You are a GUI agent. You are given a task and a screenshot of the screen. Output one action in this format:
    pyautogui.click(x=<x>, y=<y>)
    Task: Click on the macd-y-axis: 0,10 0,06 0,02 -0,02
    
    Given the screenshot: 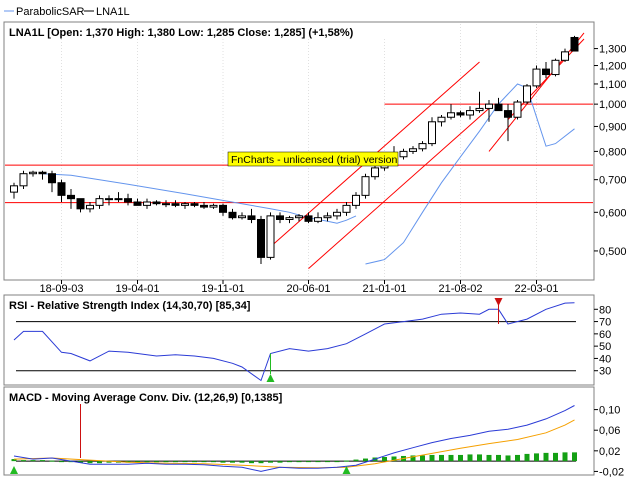 What is the action you would take?
    pyautogui.click(x=609, y=441)
    